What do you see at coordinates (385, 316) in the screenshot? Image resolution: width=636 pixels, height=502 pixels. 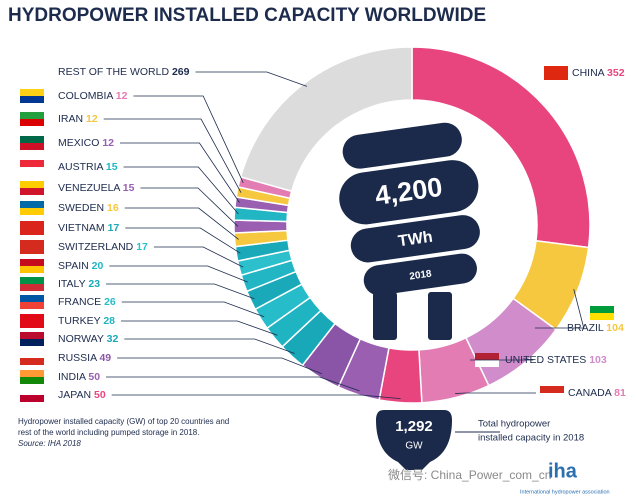 I see `bulb-leg` at bounding box center [385, 316].